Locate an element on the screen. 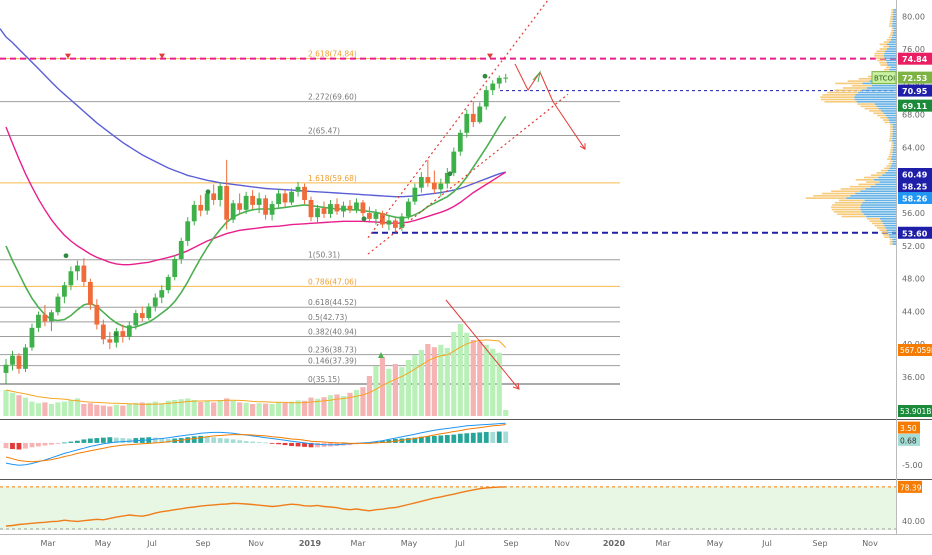 The image size is (932, 555). price-badge is located at coordinates (915, 58).